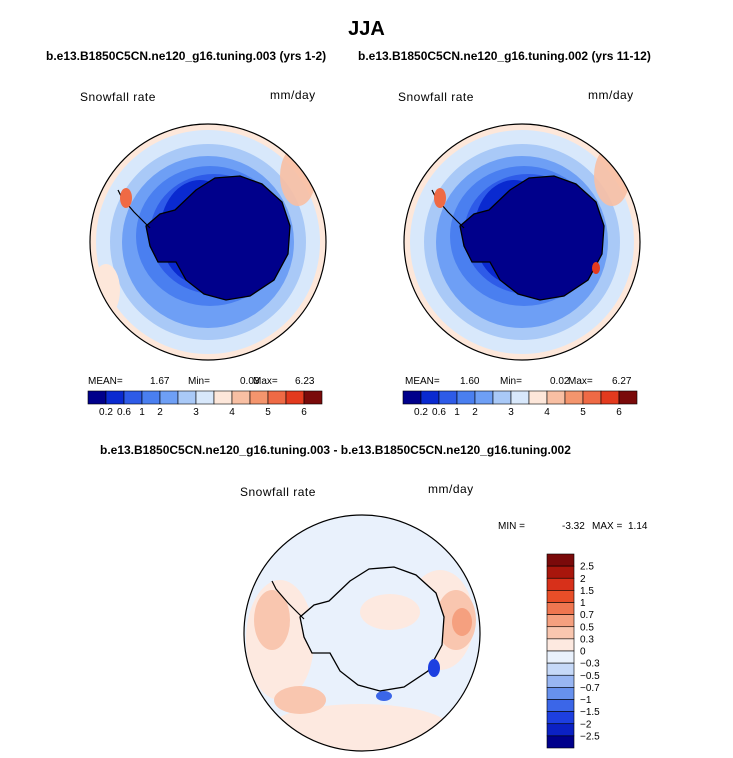  What do you see at coordinates (586, 700) in the screenshot?
I see `panel3-colorbar-tick-label: −1` at bounding box center [586, 700].